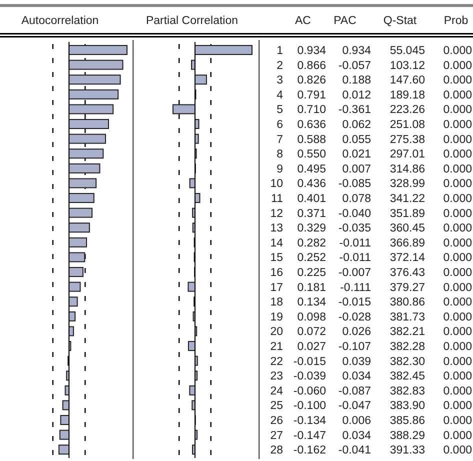 The height and width of the screenshot is (461, 473). What do you see at coordinates (354, 317) in the screenshot?
I see `data-label: -0.028` at bounding box center [354, 317].